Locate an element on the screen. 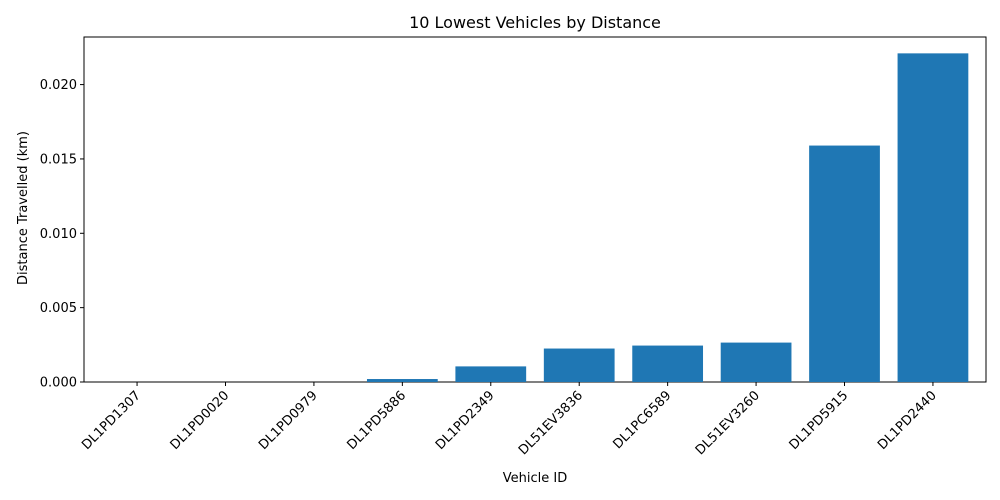 Image resolution: width=1000 pixels, height=500 pixels. y-axis: 0.000 0.005 0.010 0.015 0.020 is located at coordinates (62, 234).